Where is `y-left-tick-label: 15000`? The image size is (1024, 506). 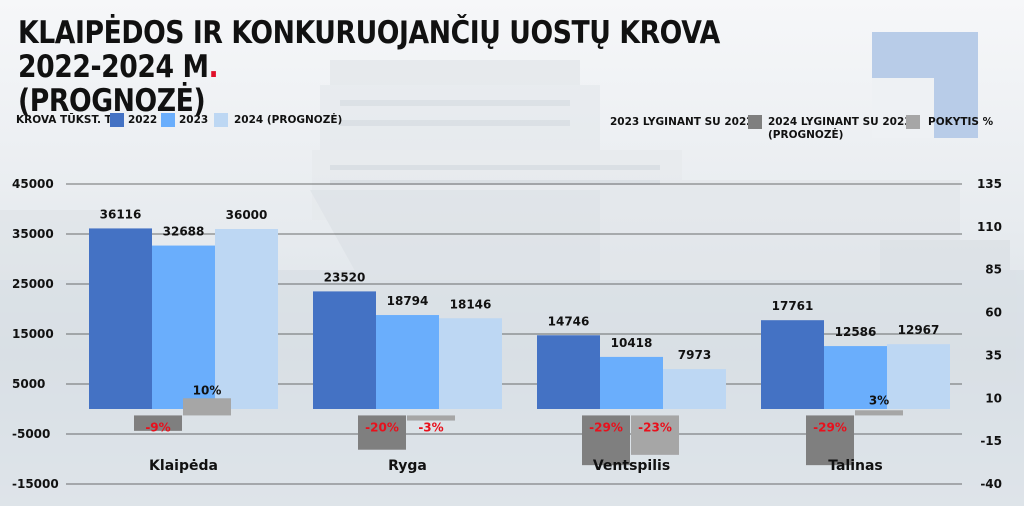 y-left-tick-label: 15000 is located at coordinates (33, 334).